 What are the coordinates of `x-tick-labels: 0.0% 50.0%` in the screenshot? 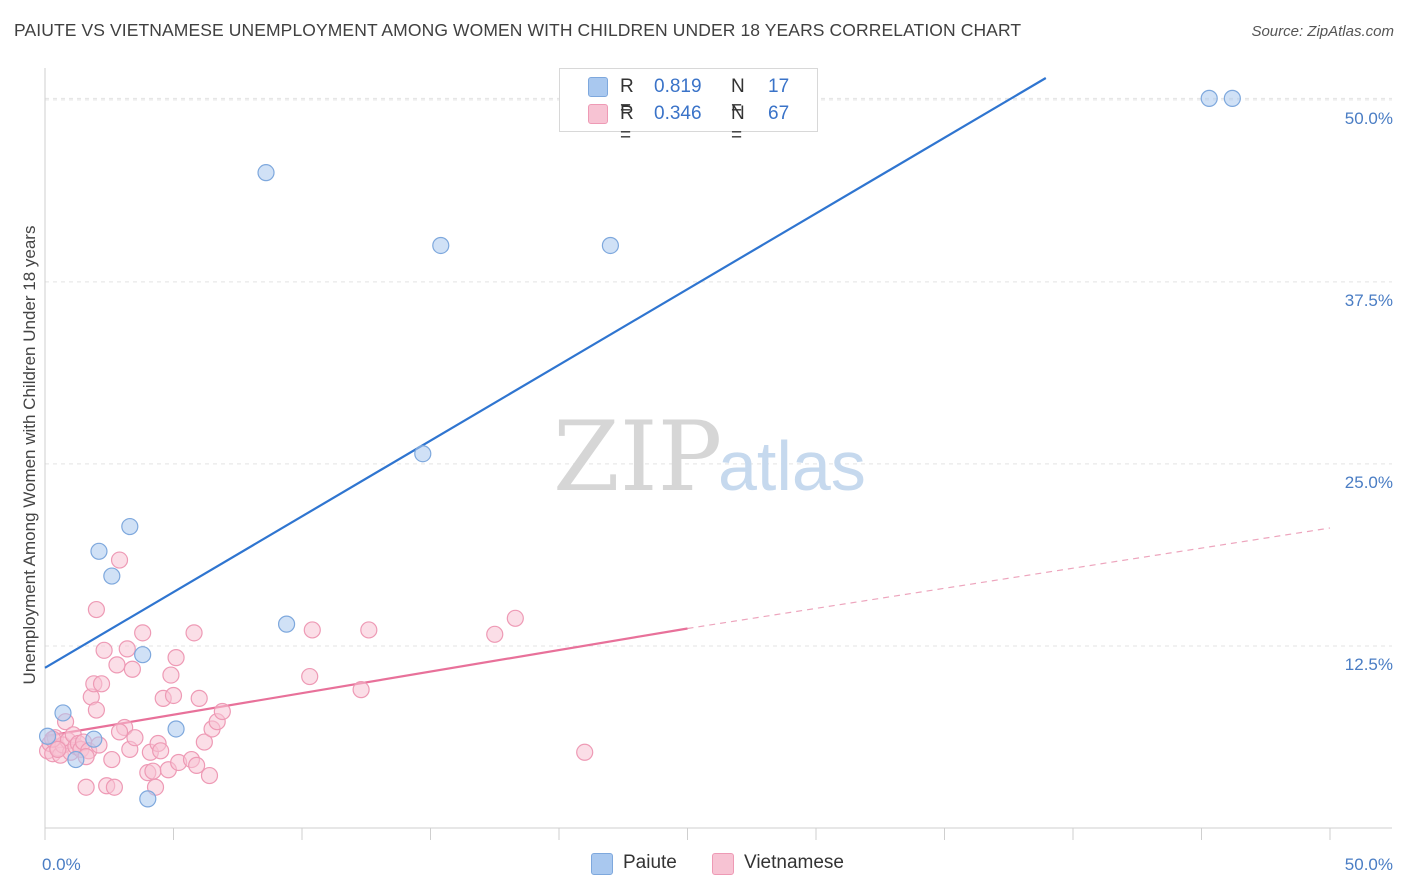 It's located at (717, 864).